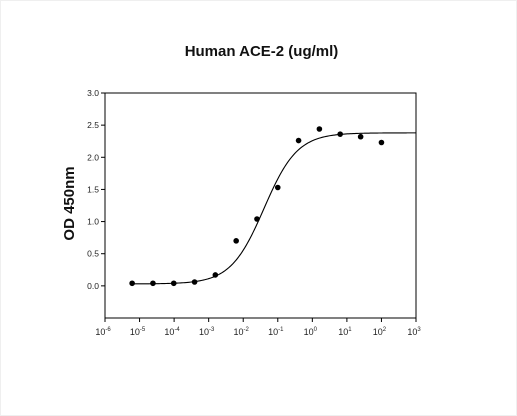  What do you see at coordinates (93, 125) in the screenshot?
I see `y-tick-label: 2.5` at bounding box center [93, 125].